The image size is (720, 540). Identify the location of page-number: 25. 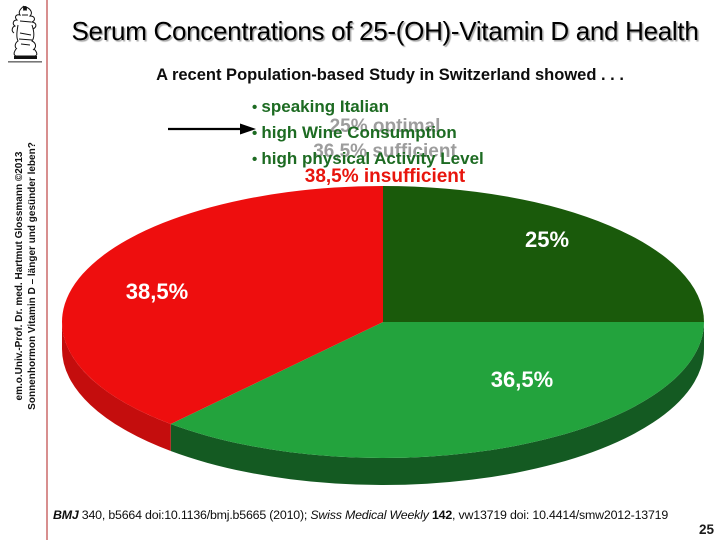
(706, 529).